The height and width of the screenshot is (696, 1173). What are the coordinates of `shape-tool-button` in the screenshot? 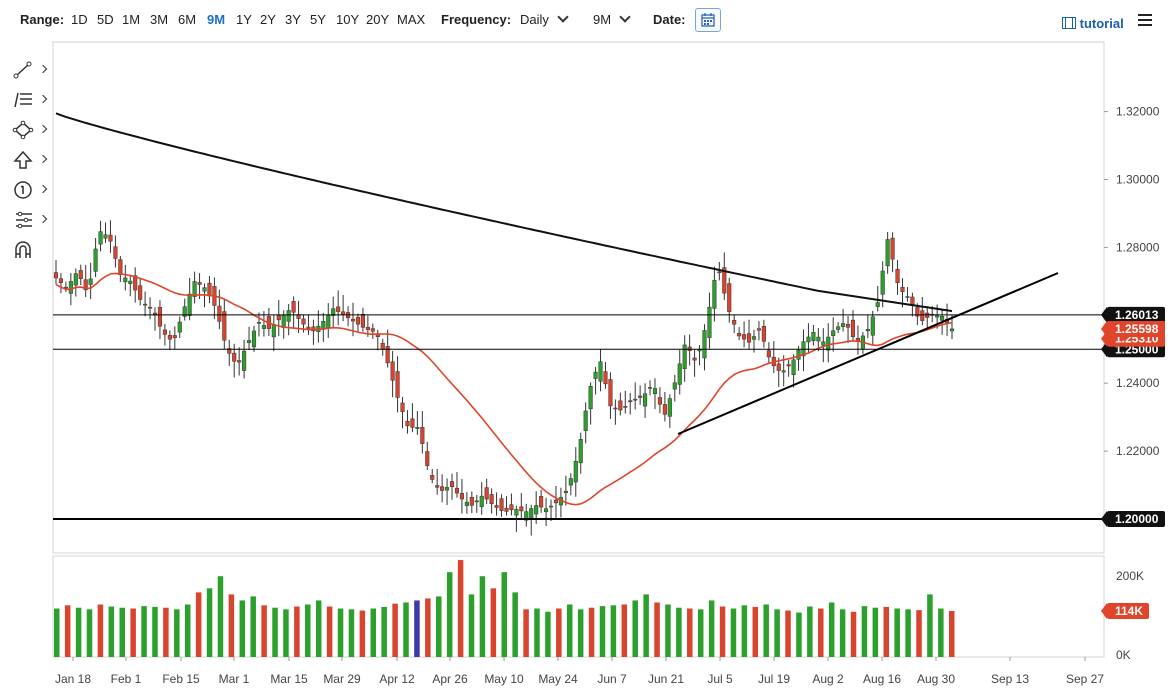 It's located at (29, 130).